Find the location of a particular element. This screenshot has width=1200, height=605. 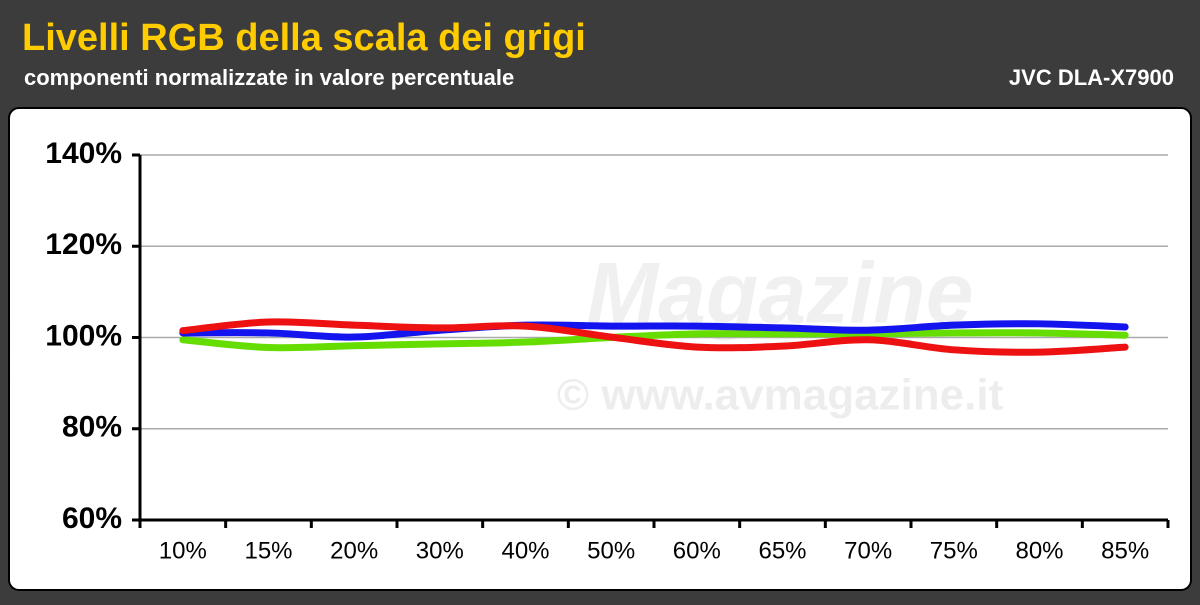

y-tick-label: 140% is located at coordinates (83, 153).